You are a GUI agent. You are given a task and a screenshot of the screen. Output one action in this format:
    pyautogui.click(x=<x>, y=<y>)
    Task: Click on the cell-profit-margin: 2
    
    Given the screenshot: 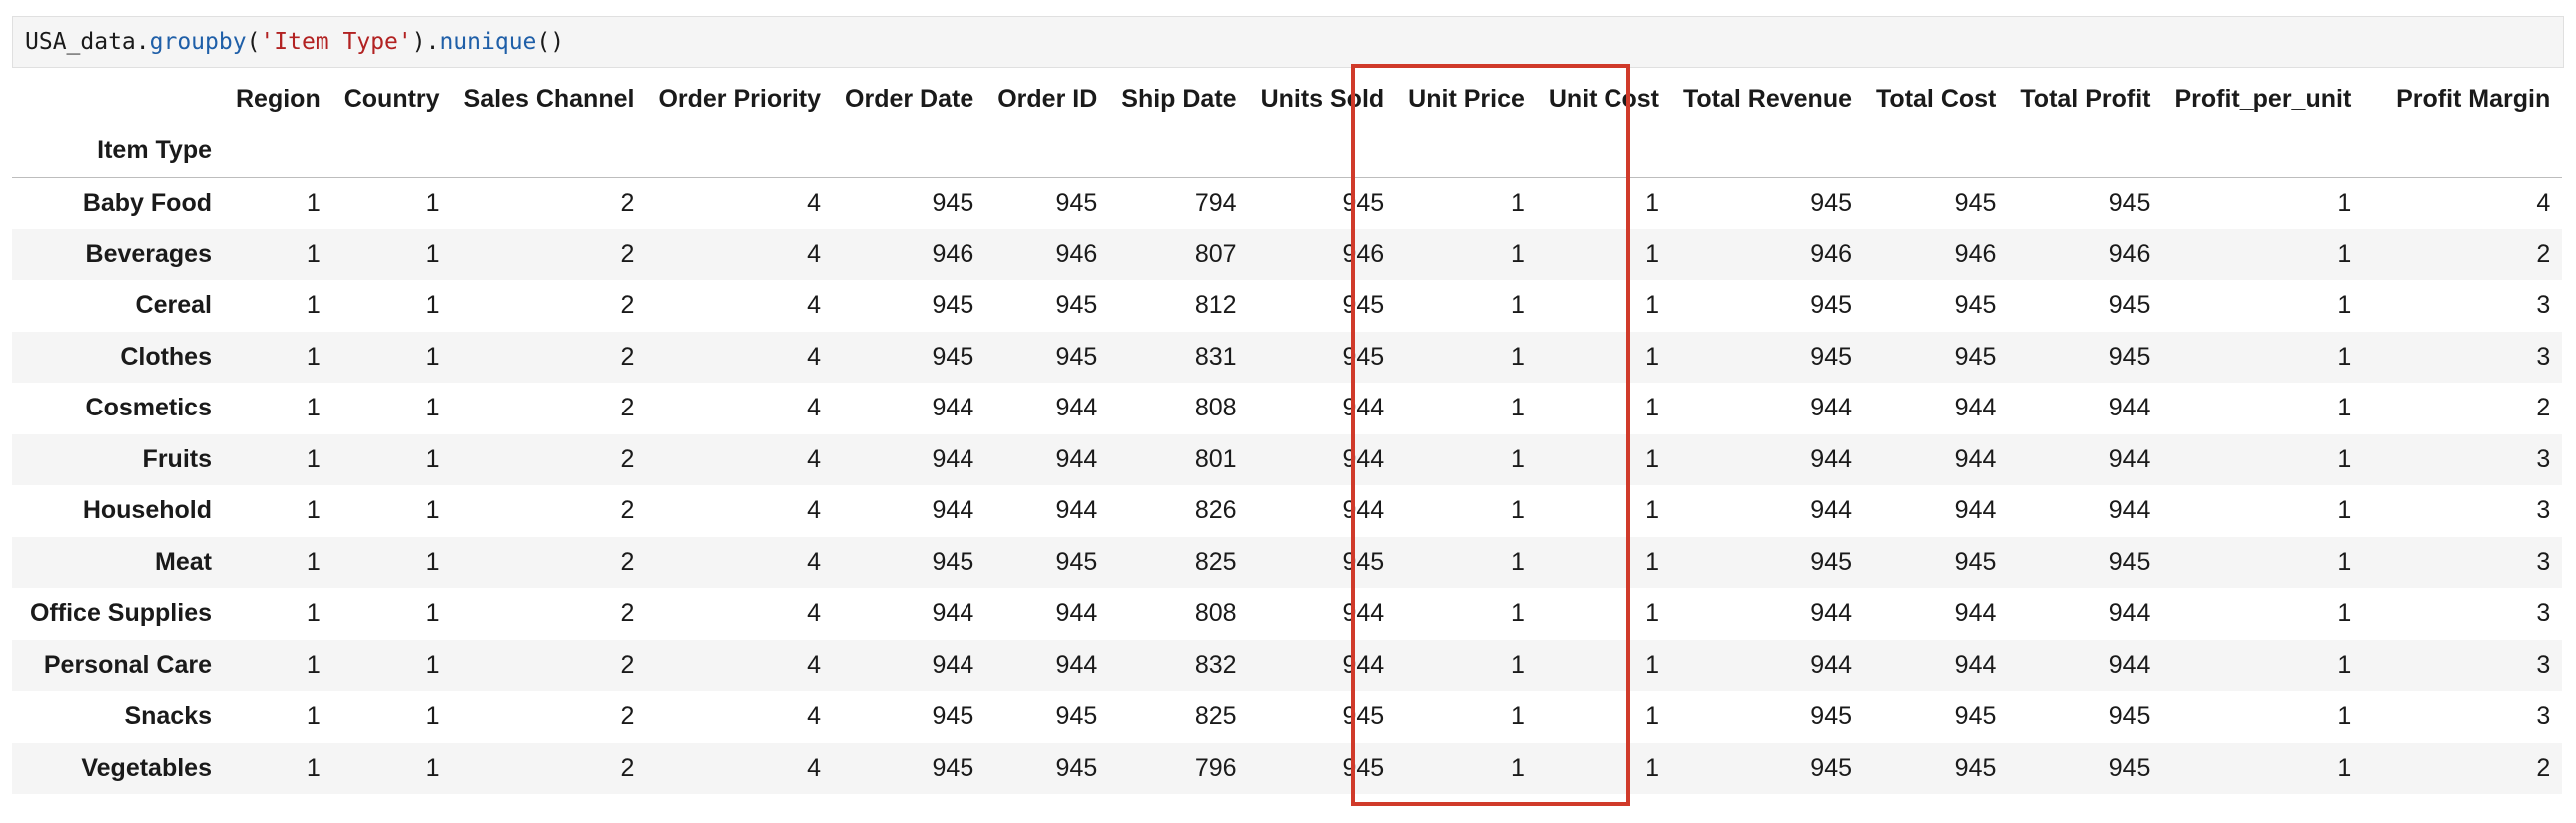 What is the action you would take?
    pyautogui.click(x=2543, y=767)
    